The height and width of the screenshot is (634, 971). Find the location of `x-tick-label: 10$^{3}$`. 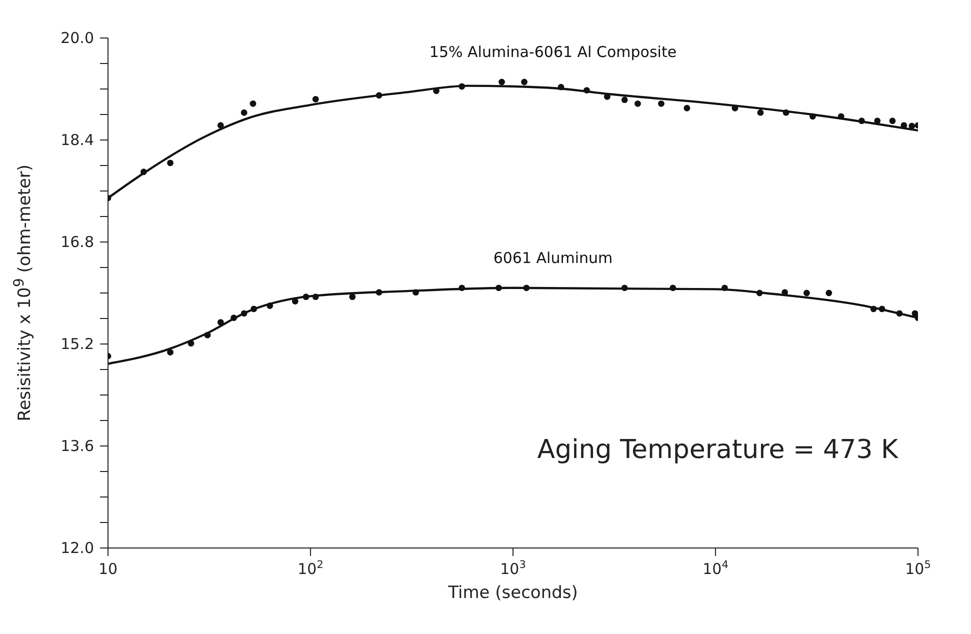

x-tick-label: 10$^{3}$ is located at coordinates (513, 568).